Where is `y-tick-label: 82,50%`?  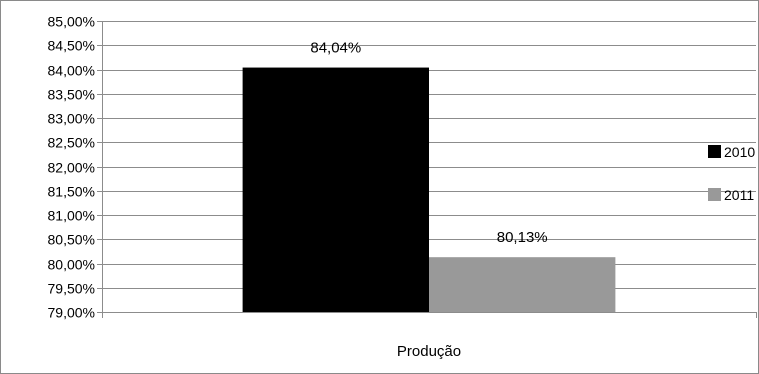 y-tick-label: 82,50% is located at coordinates (71, 143).